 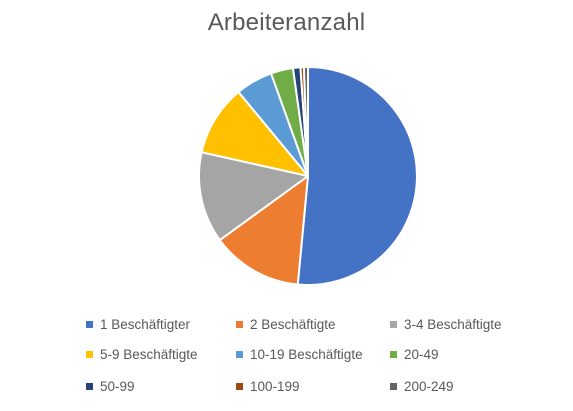 What do you see at coordinates (357, 176) in the screenshot?
I see `pie-slice-1-besch-ftigter` at bounding box center [357, 176].